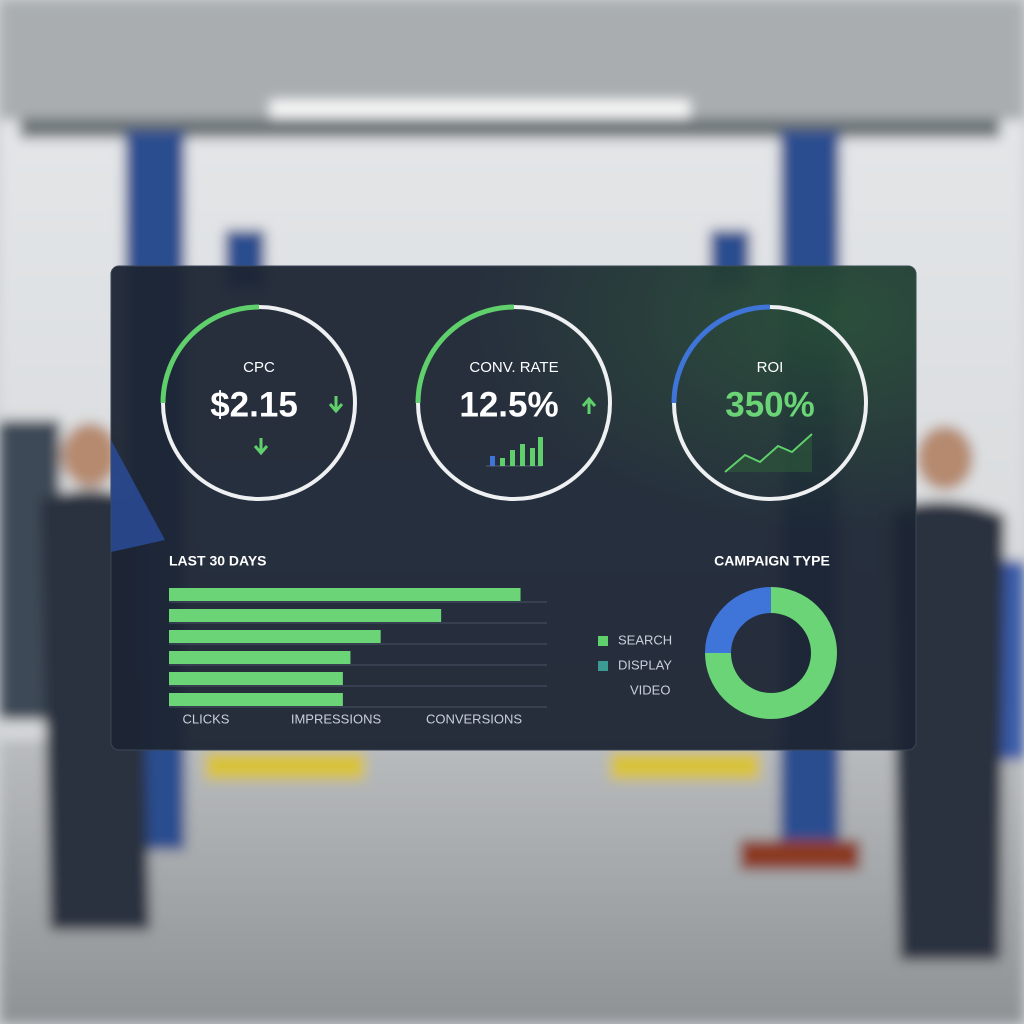 The width and height of the screenshot is (1024, 1024). Describe the element at coordinates (508, 404) in the screenshot. I see `gauge-value: 12.5%` at that location.